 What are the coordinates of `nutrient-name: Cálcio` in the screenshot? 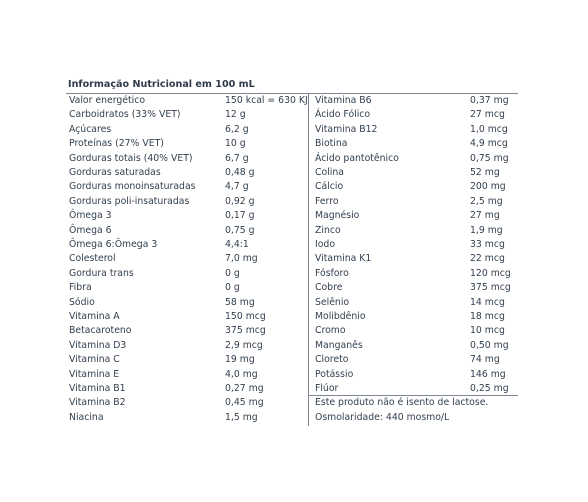 It's located at (329, 187).